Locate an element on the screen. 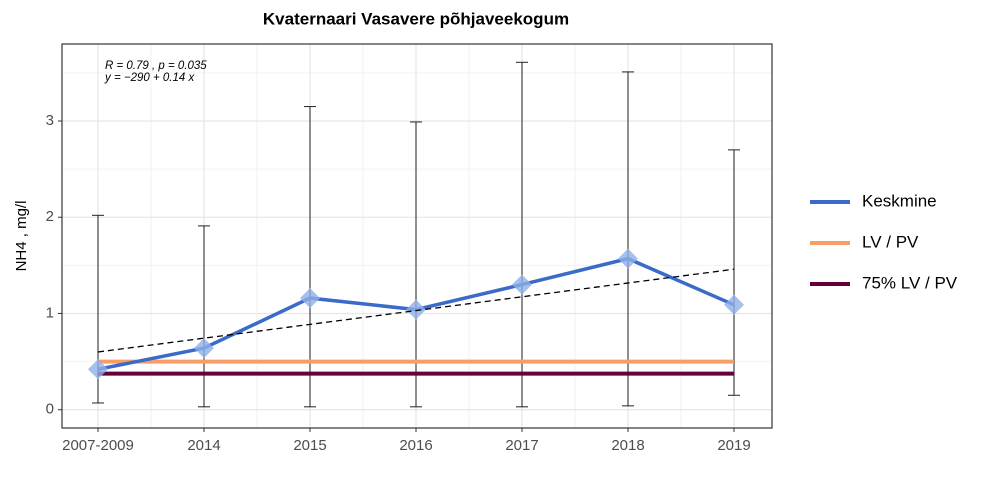 The height and width of the screenshot is (480, 1007). legend-label: 75% LV / PV is located at coordinates (910, 282).